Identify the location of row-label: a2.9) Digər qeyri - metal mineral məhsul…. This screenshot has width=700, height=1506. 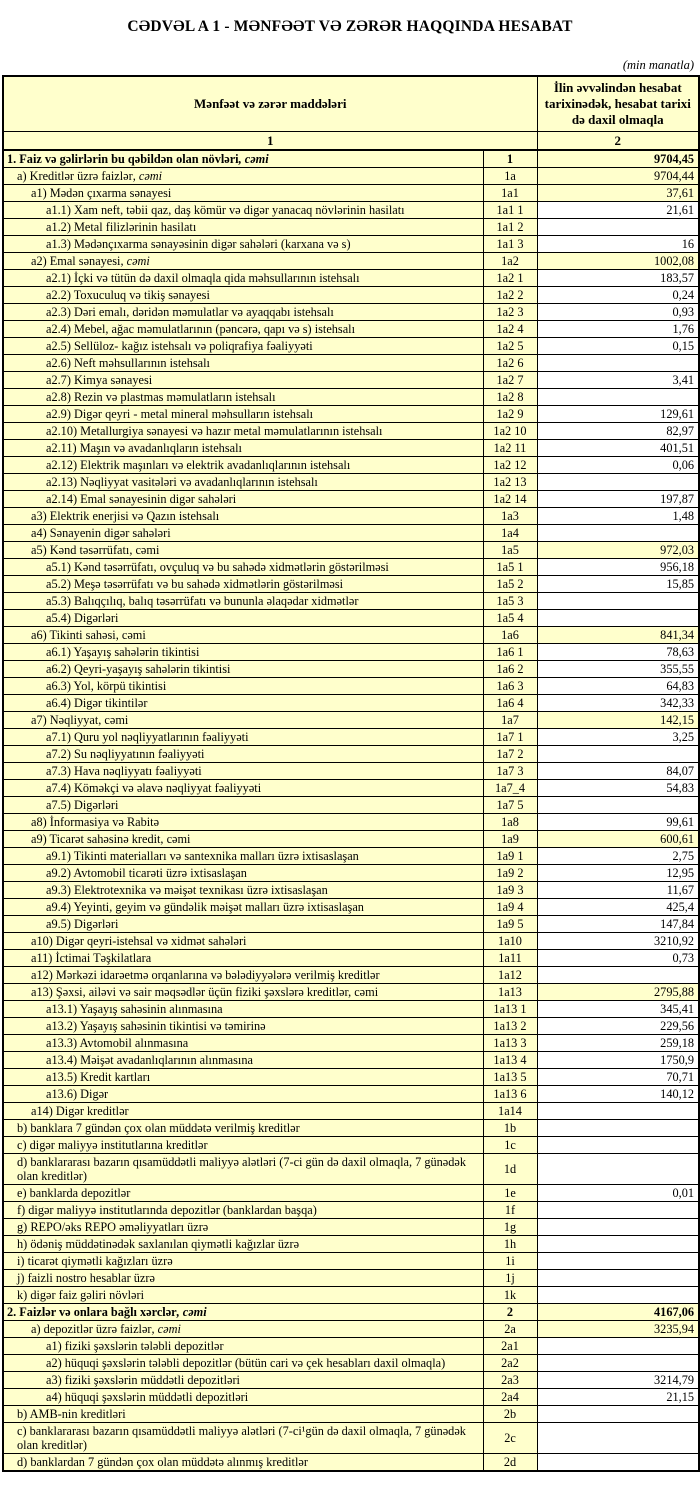
(243, 414).